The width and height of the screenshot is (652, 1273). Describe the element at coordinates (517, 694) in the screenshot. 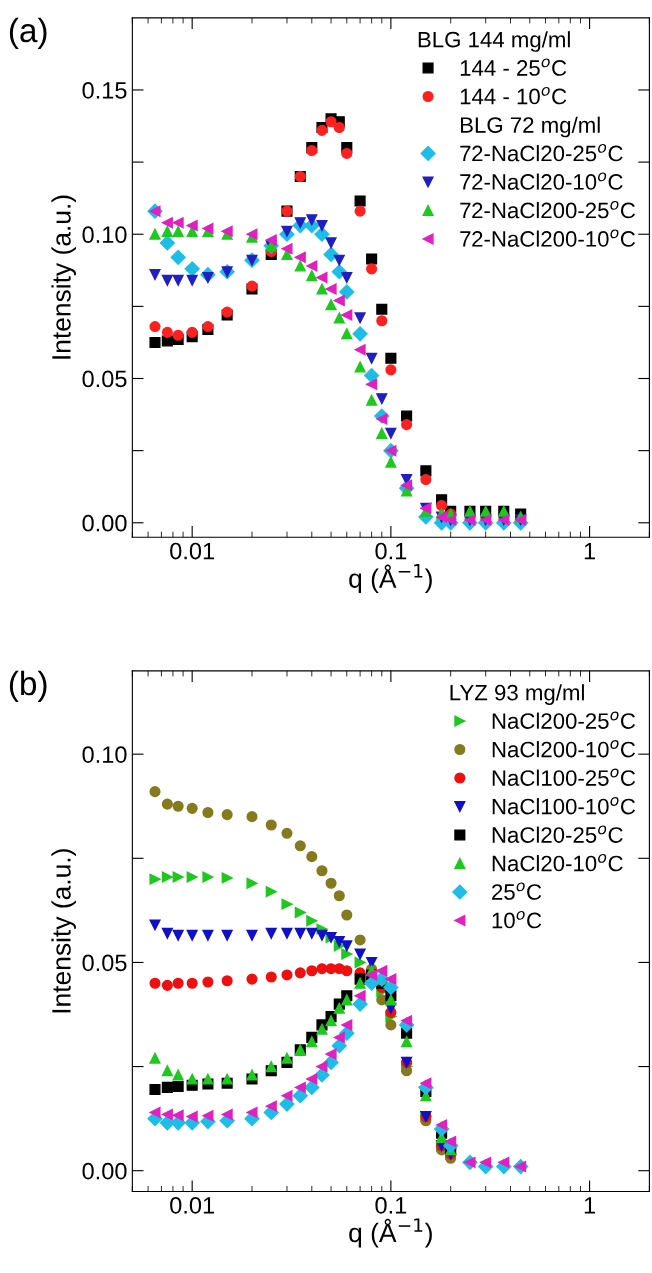

I see `legend-title: LYZ 93 mg/ml` at that location.